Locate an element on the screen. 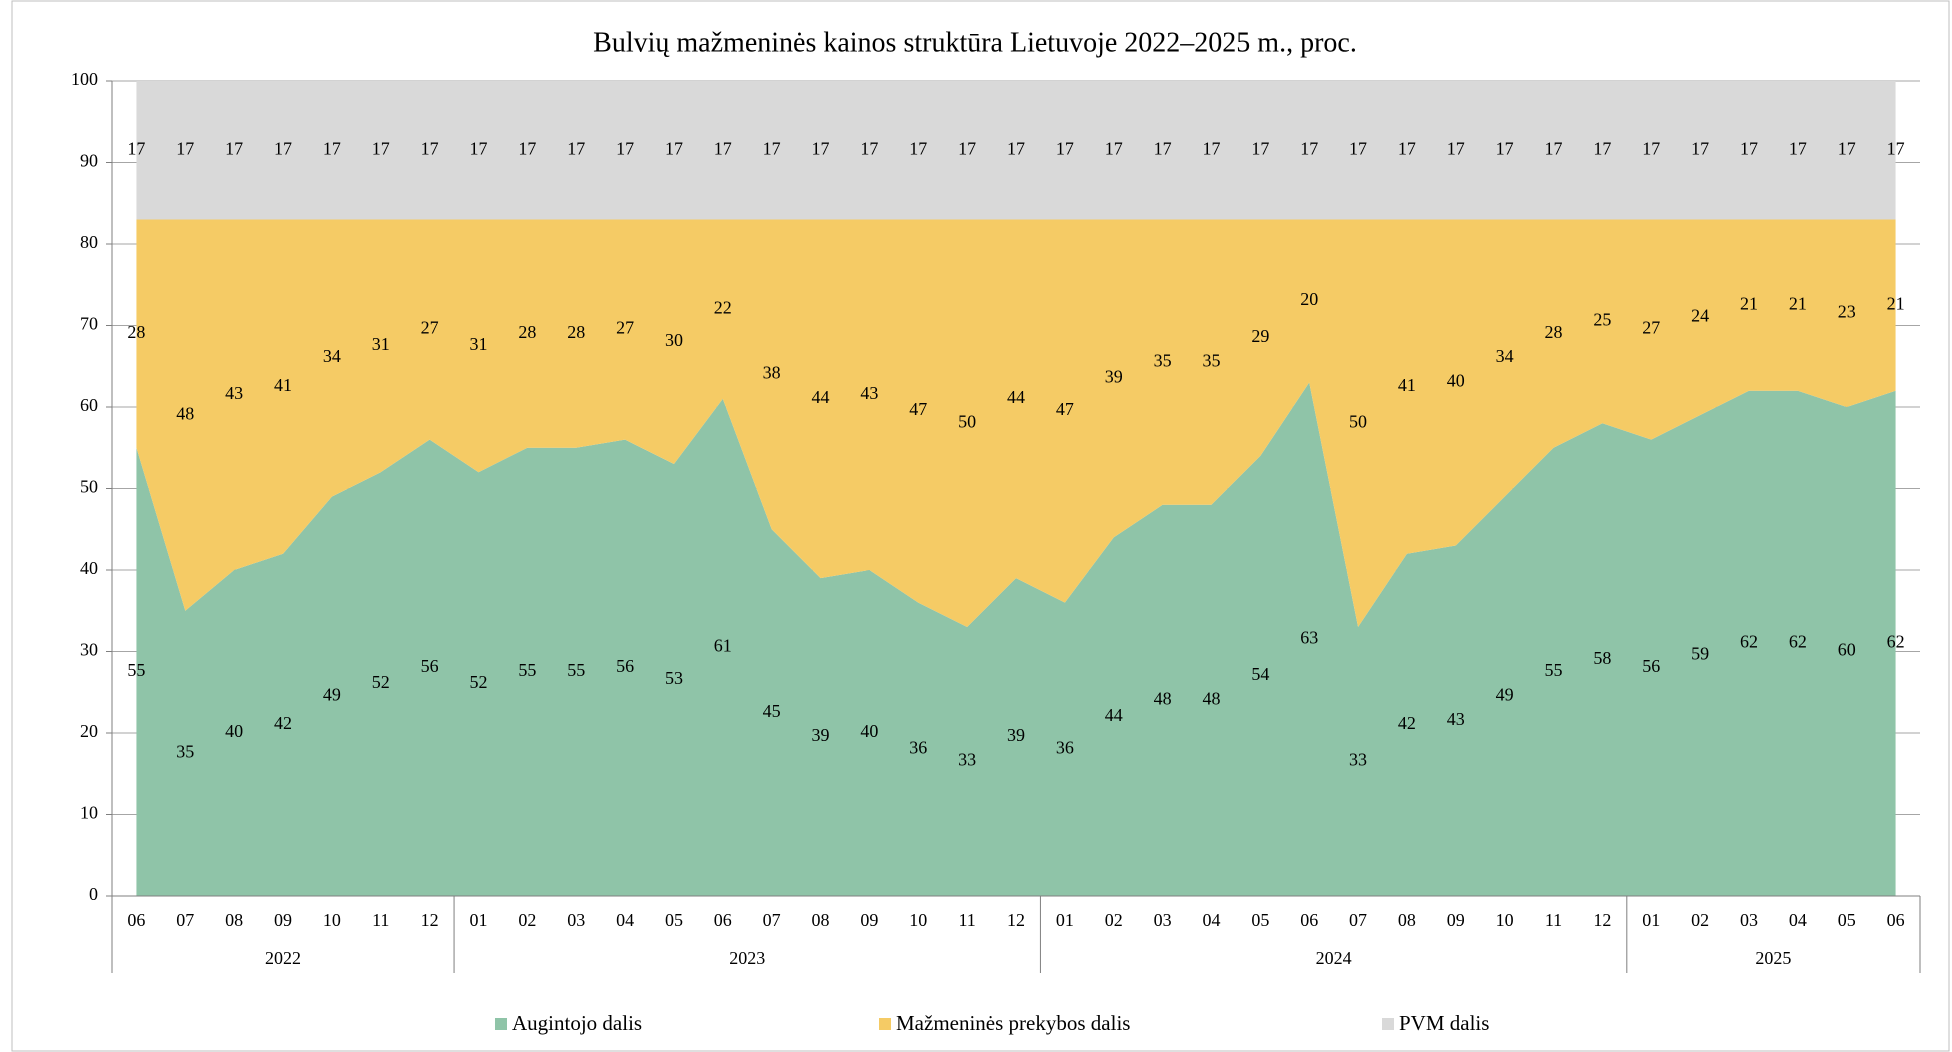 The width and height of the screenshot is (1952, 1052). y-tick-label: 60 is located at coordinates (89, 405).